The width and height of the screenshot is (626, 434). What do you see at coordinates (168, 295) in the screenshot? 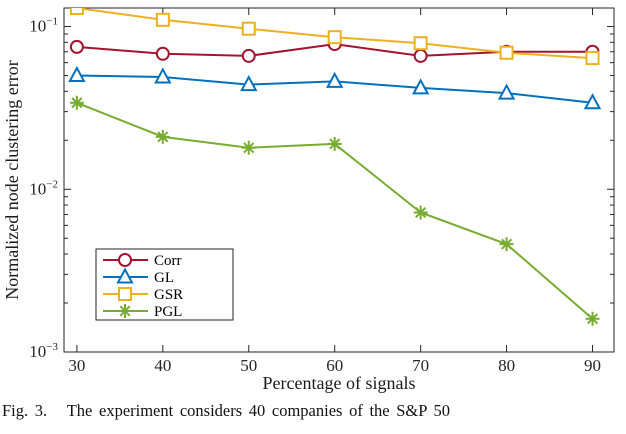
I see `legend-label-gsr: GSR` at bounding box center [168, 295].